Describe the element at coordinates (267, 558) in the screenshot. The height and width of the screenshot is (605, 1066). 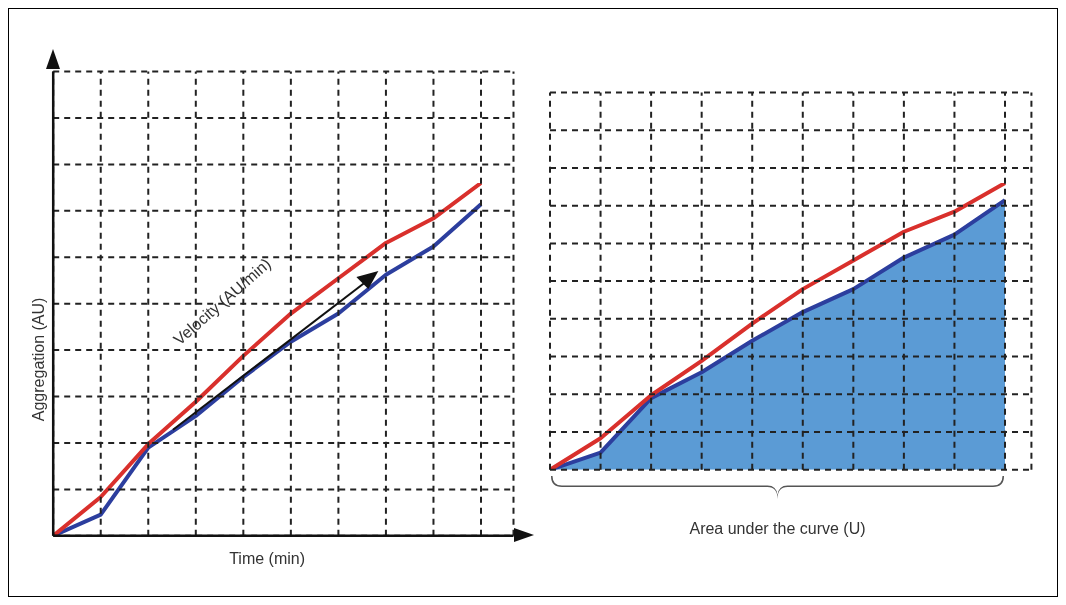
I see `x-axis-title: Time (min)` at that location.